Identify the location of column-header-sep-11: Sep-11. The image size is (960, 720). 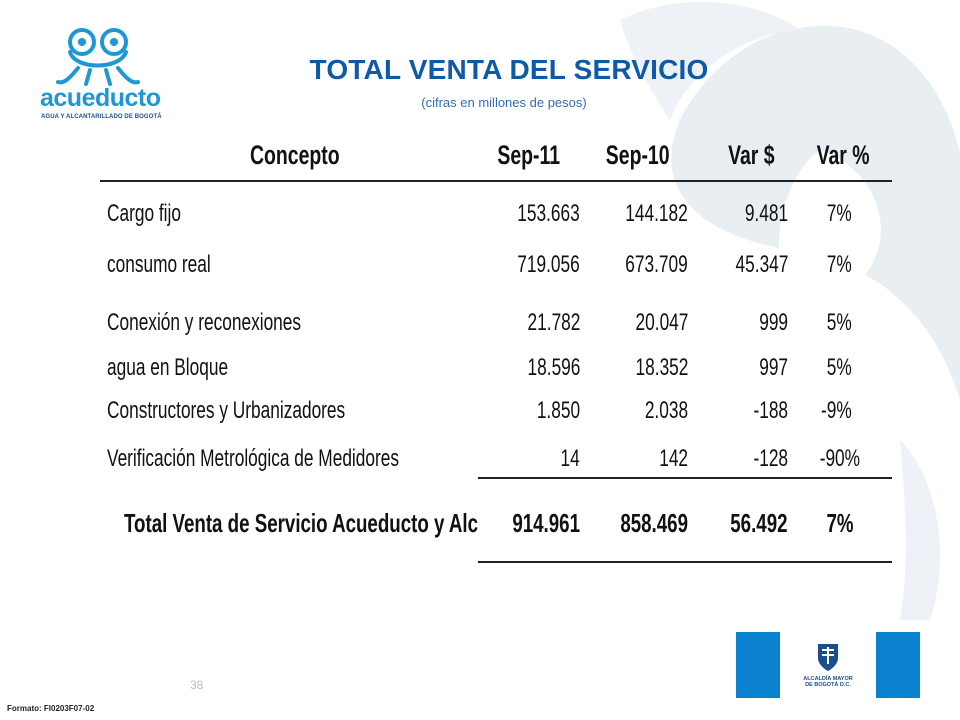
(528, 155).